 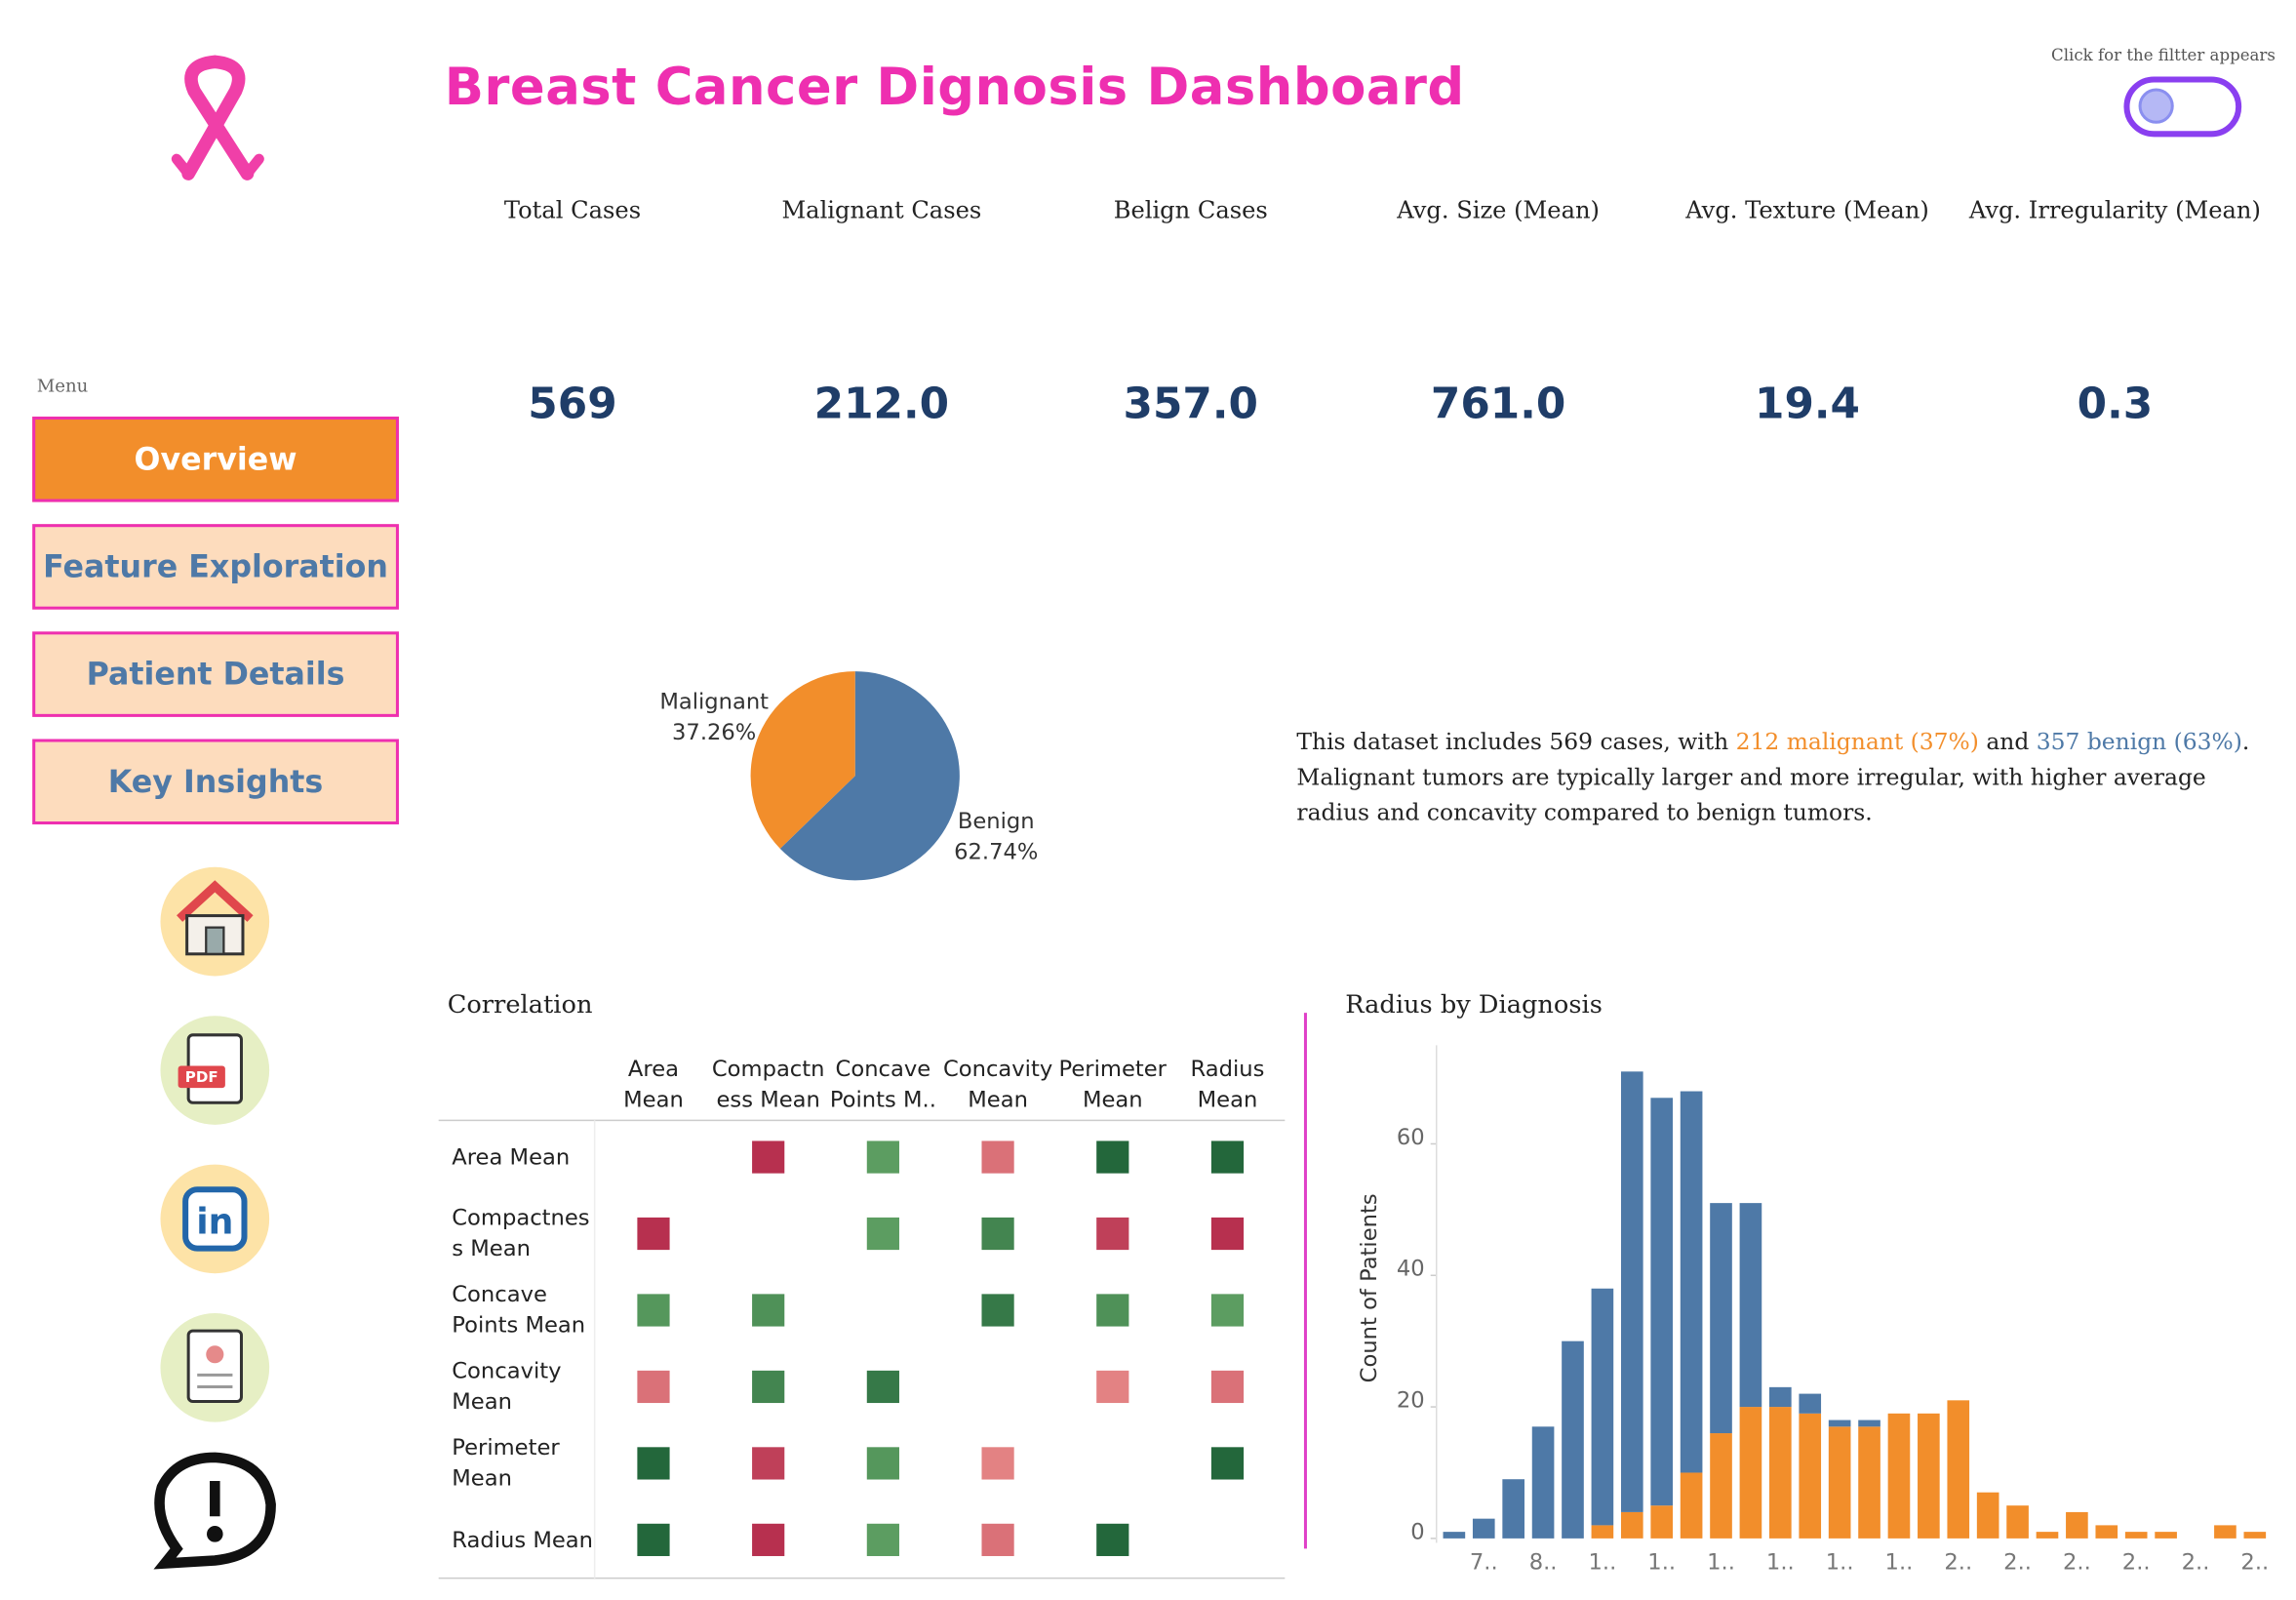 What do you see at coordinates (201, 1077) in the screenshot?
I see `svg-text: PDF` at bounding box center [201, 1077].